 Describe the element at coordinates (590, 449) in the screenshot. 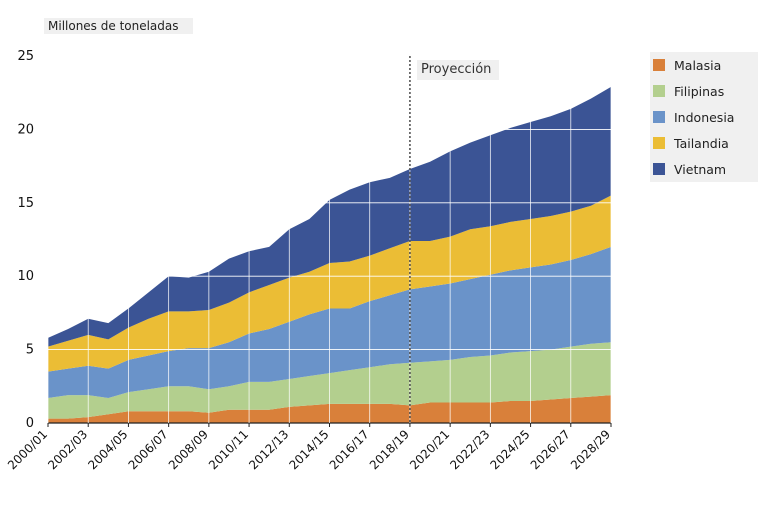

I see `x-tick-label: 2028/29` at that location.